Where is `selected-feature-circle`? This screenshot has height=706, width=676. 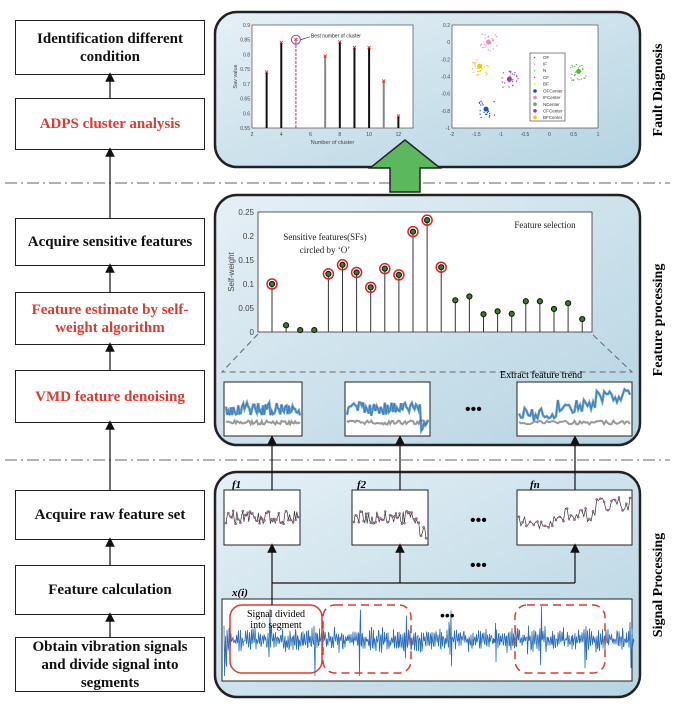 selected-feature-circle is located at coordinates (356, 272).